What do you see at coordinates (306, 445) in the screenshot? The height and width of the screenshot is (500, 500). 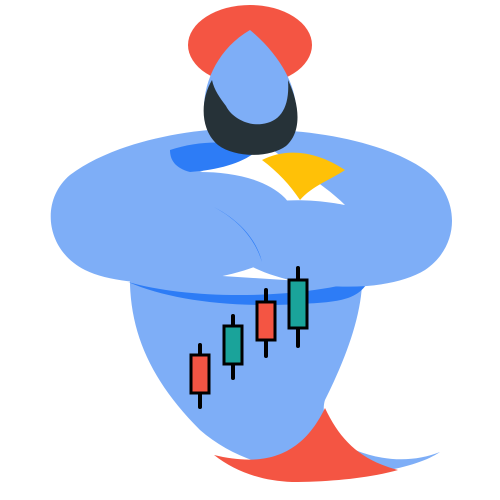 I see `genie-sash` at bounding box center [306, 445].